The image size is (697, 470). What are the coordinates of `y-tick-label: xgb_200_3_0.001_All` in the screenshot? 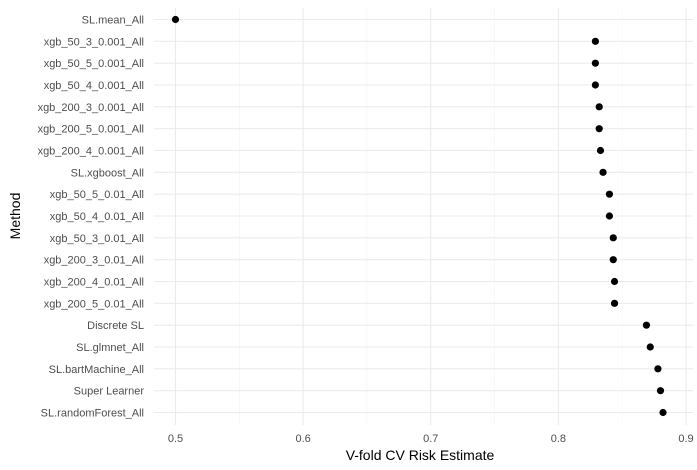 It's located at (91, 108).